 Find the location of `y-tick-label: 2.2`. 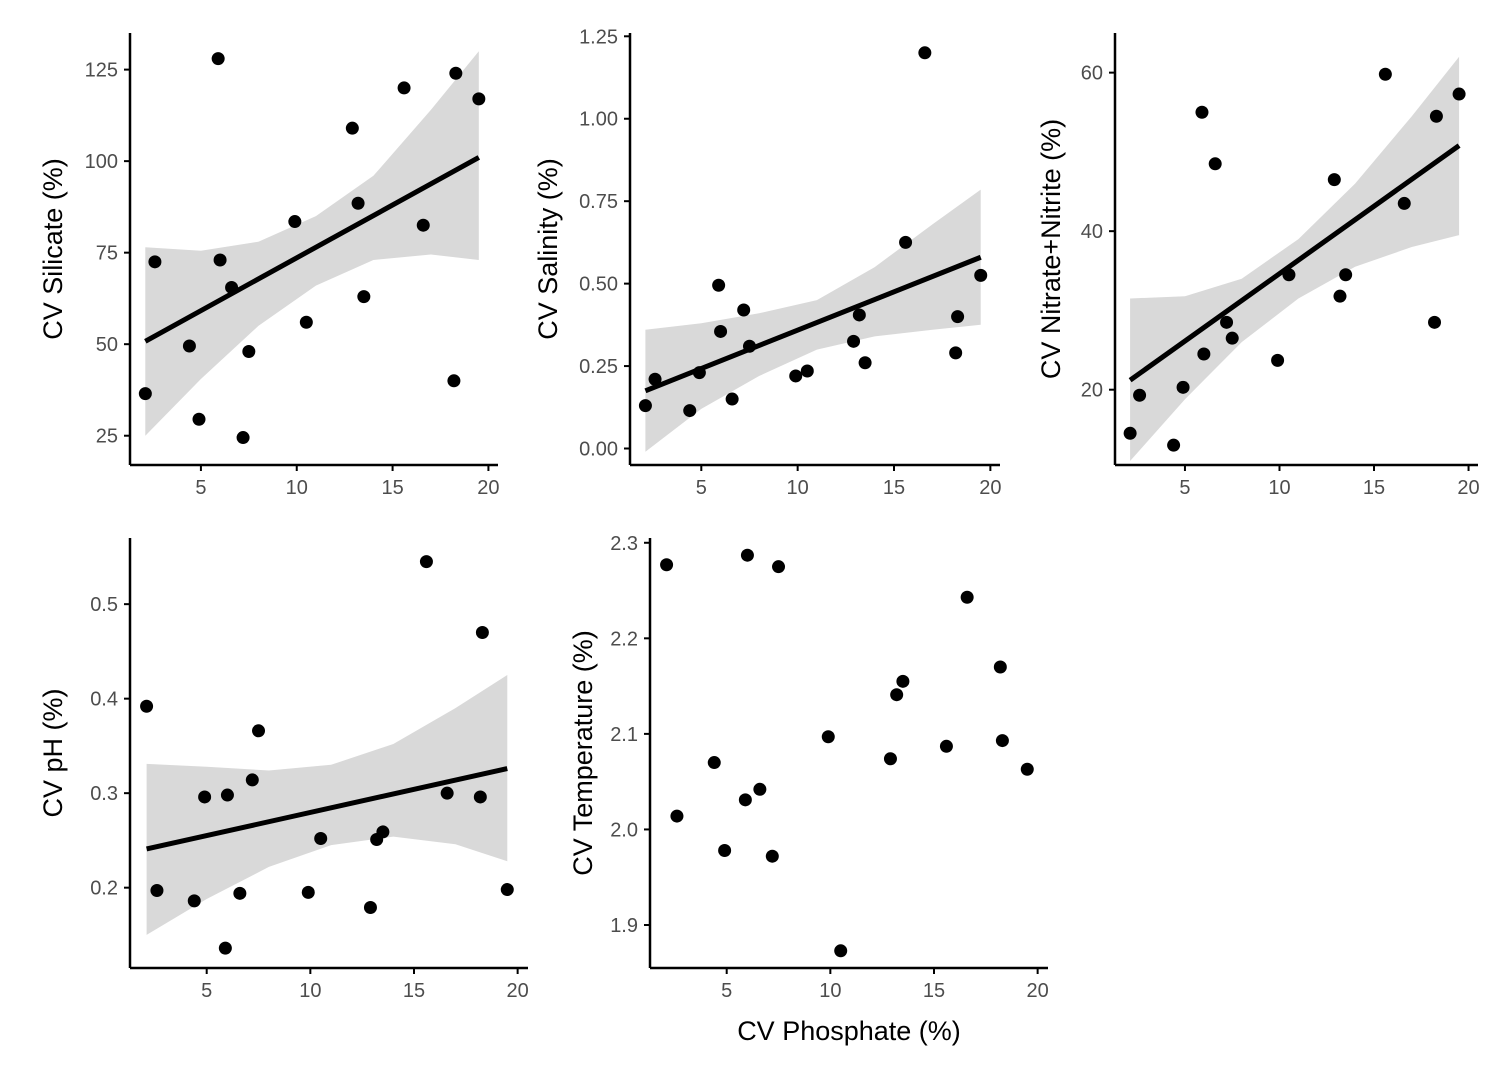

y-tick-label: 2.2 is located at coordinates (624, 639).